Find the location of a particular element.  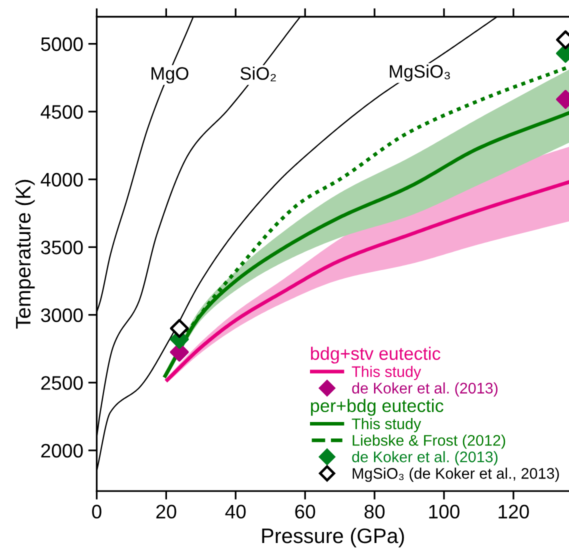

x-tick-label: 120 is located at coordinates (513, 511).